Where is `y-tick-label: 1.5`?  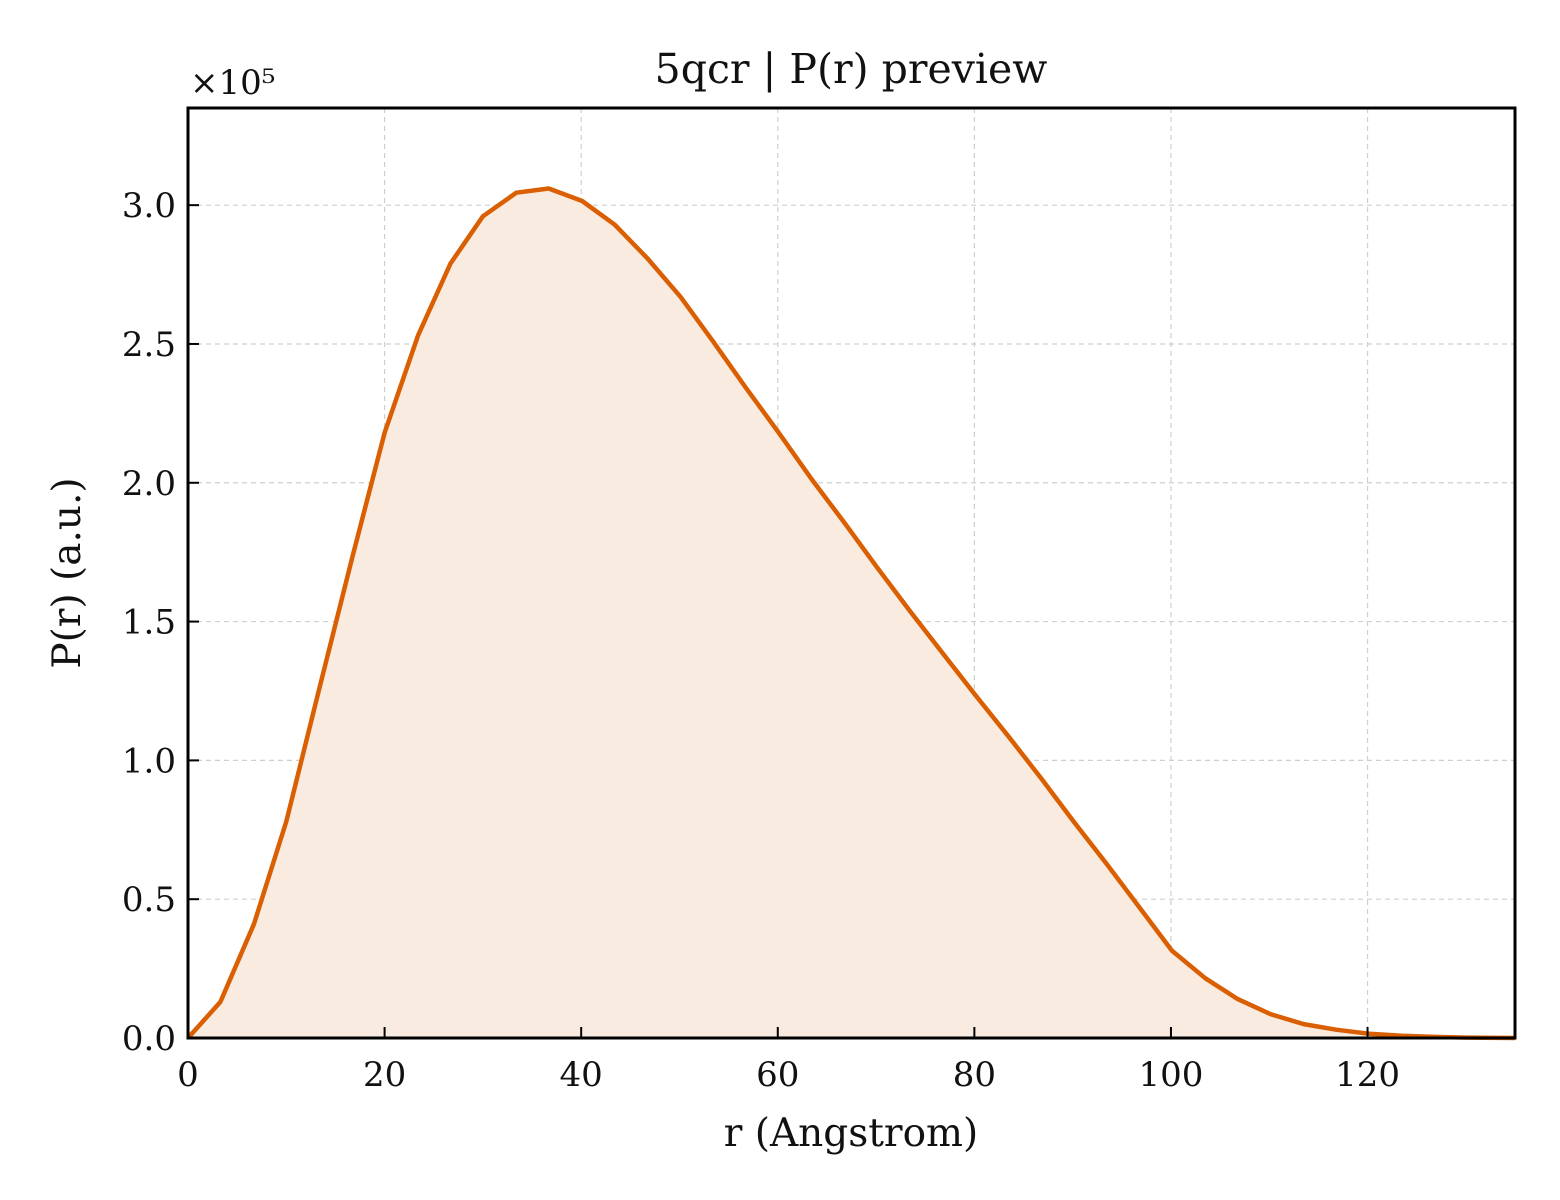
y-tick-label: 1.5 is located at coordinates (149, 623).